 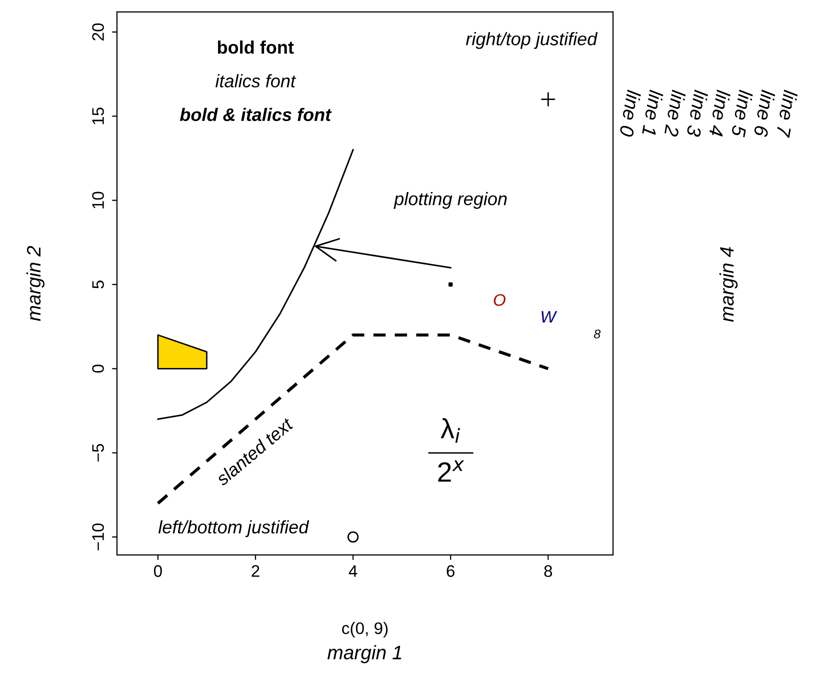 What do you see at coordinates (98, 536) in the screenshot?
I see `y-tick-label: −10` at bounding box center [98, 536].